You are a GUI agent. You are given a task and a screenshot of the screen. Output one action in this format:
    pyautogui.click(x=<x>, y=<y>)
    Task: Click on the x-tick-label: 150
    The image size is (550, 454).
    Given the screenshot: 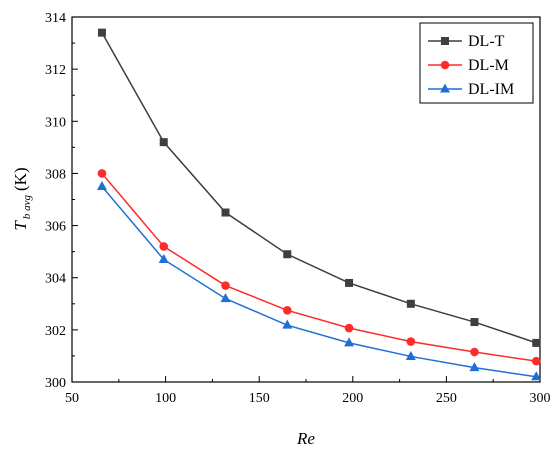 What is the action you would take?
    pyautogui.click(x=259, y=398)
    